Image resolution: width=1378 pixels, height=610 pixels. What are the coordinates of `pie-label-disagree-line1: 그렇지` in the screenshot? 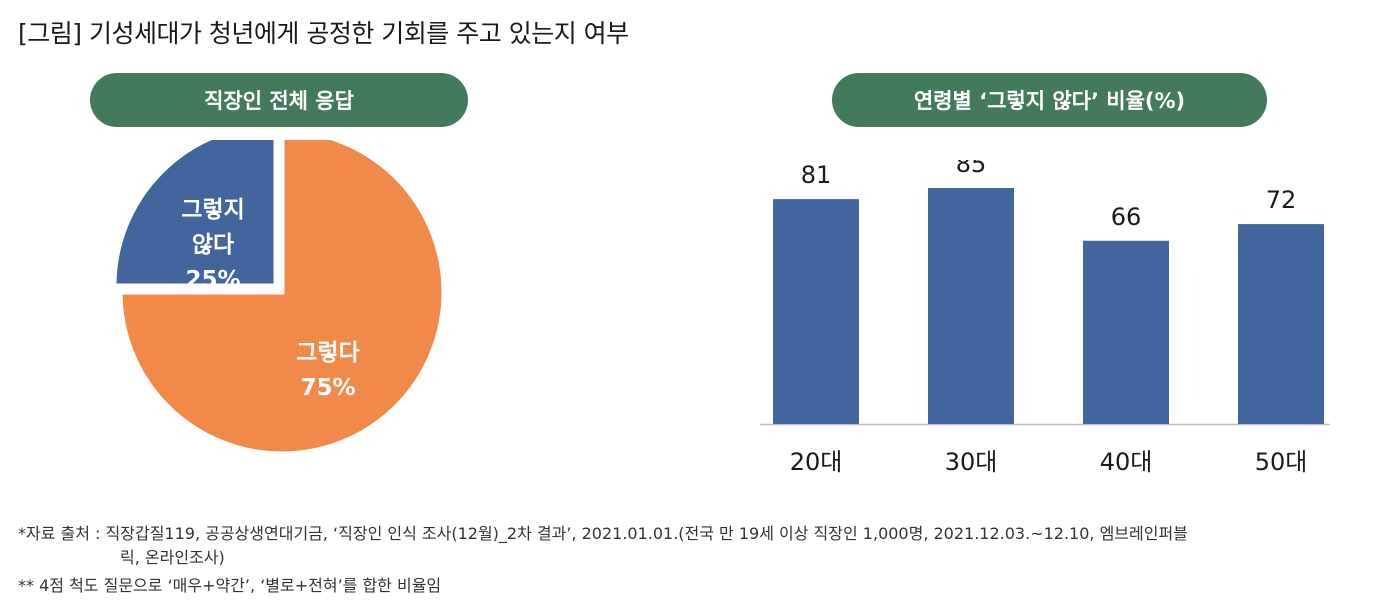 It's located at (213, 210).